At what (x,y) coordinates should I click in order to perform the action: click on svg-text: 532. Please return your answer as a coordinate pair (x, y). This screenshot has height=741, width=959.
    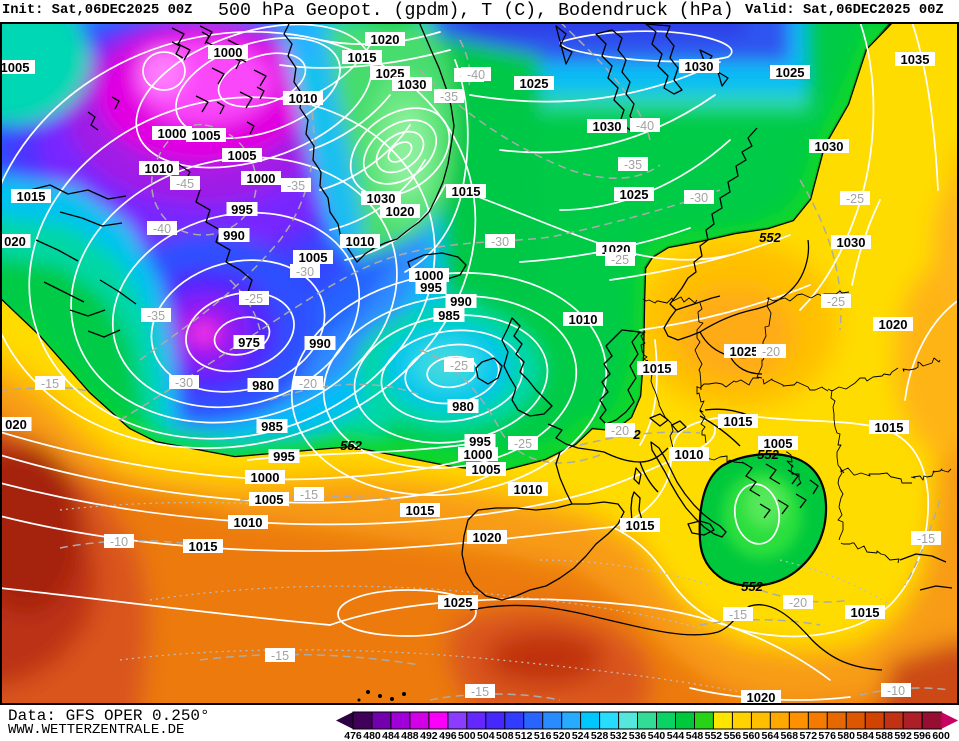
    Looking at the image, I should click on (619, 735).